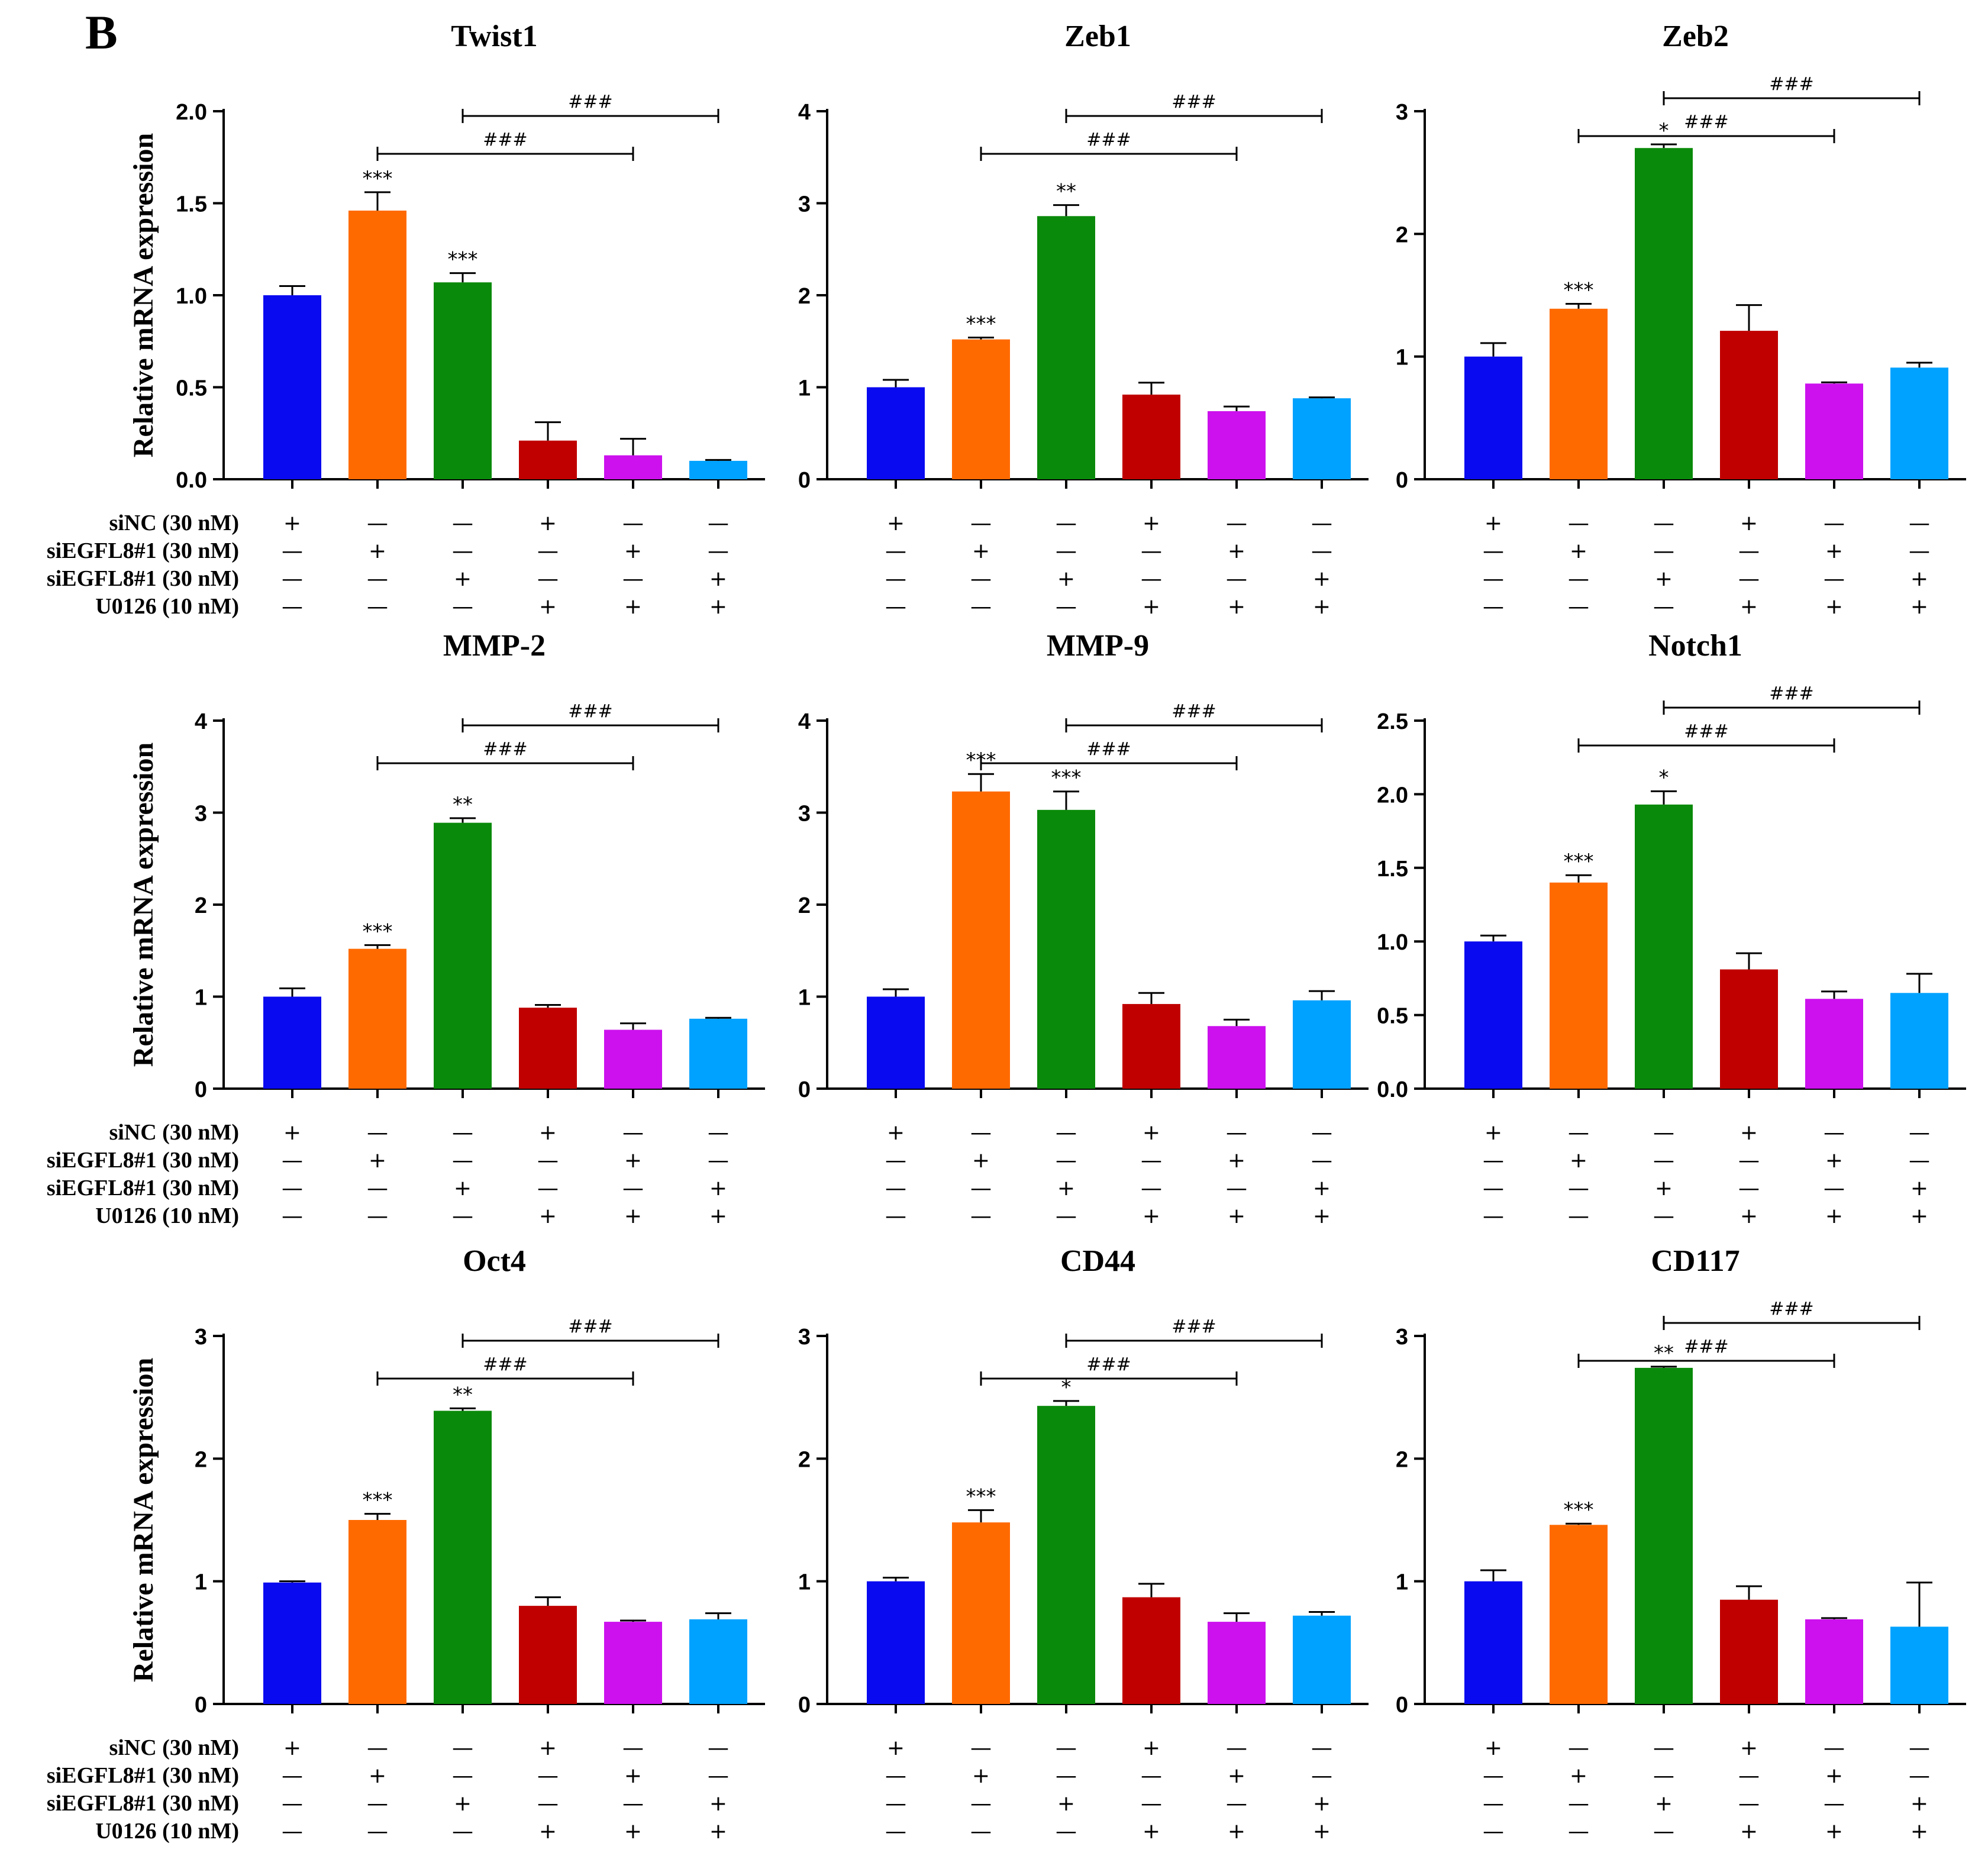 This screenshot has height=1872, width=1988. Describe the element at coordinates (1402, 234) in the screenshot. I see `y-tick-label: 2` at that location.